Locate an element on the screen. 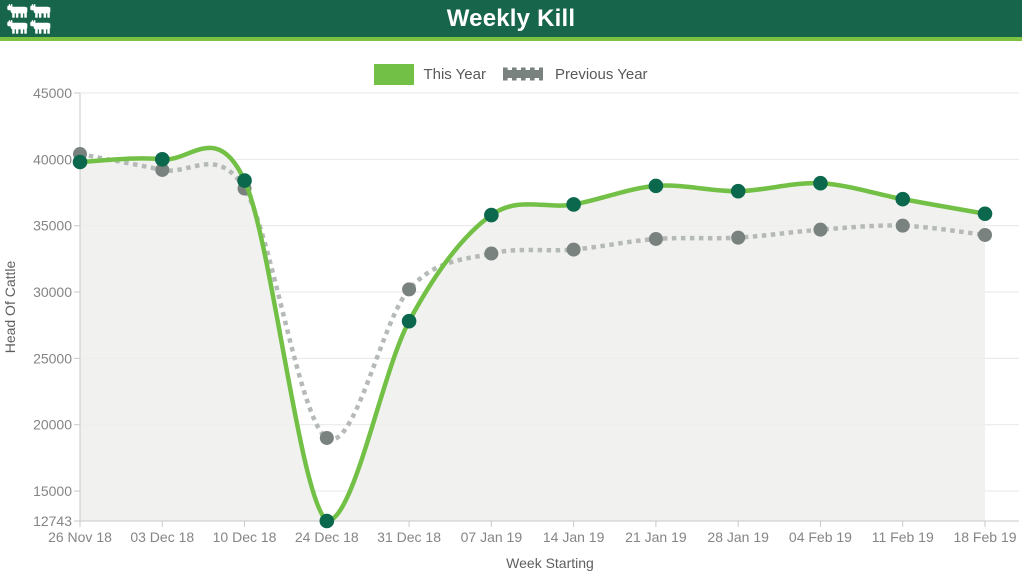 This screenshot has width=1022, height=577. legend-item-this-year: This Year is located at coordinates (430, 74).